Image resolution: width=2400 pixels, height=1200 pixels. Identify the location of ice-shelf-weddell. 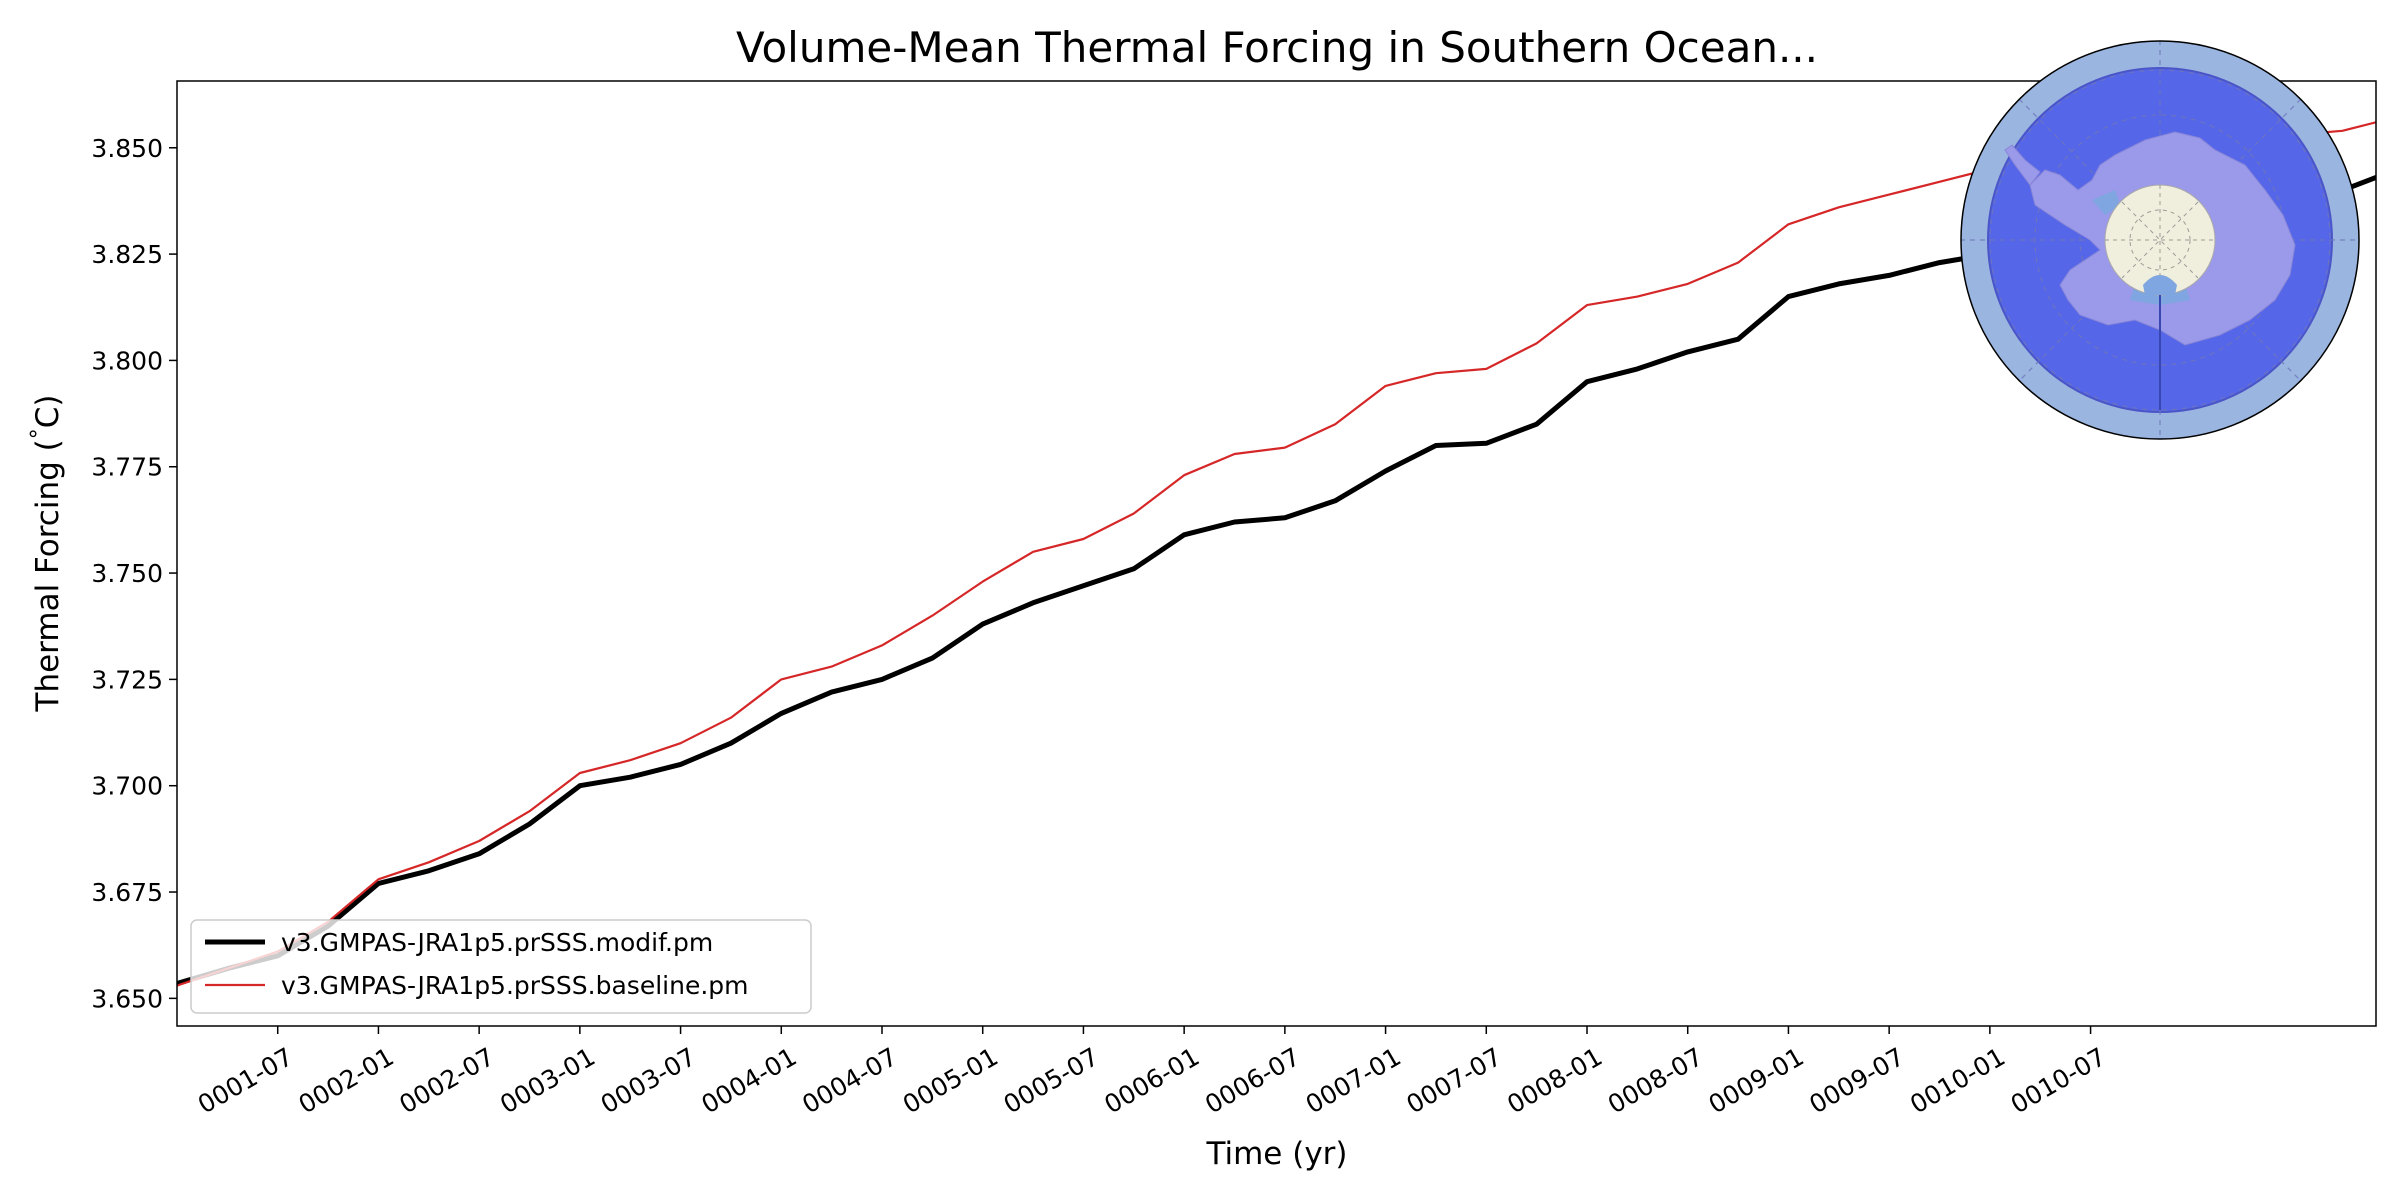
(2106, 202).